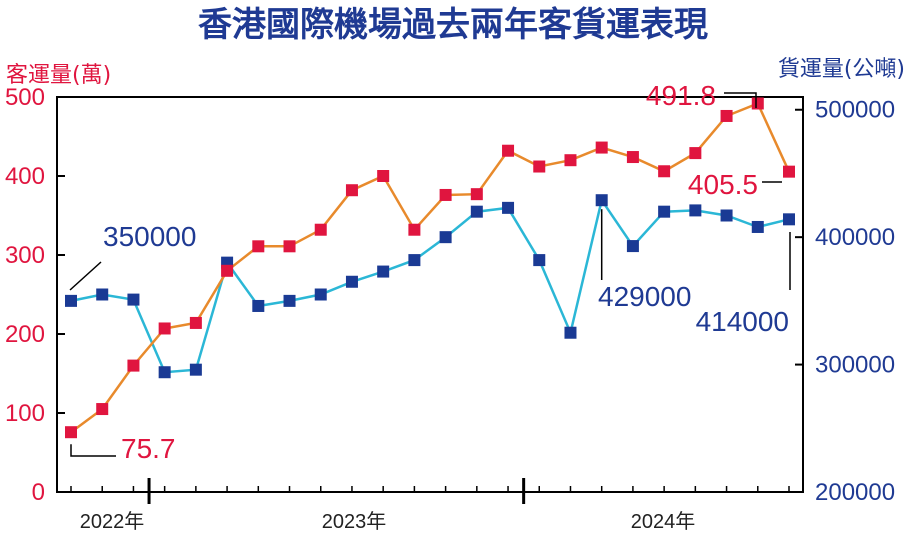 The image size is (907, 539). What do you see at coordinates (25, 176) in the screenshot?
I see `left-tick-label: 400` at bounding box center [25, 176].